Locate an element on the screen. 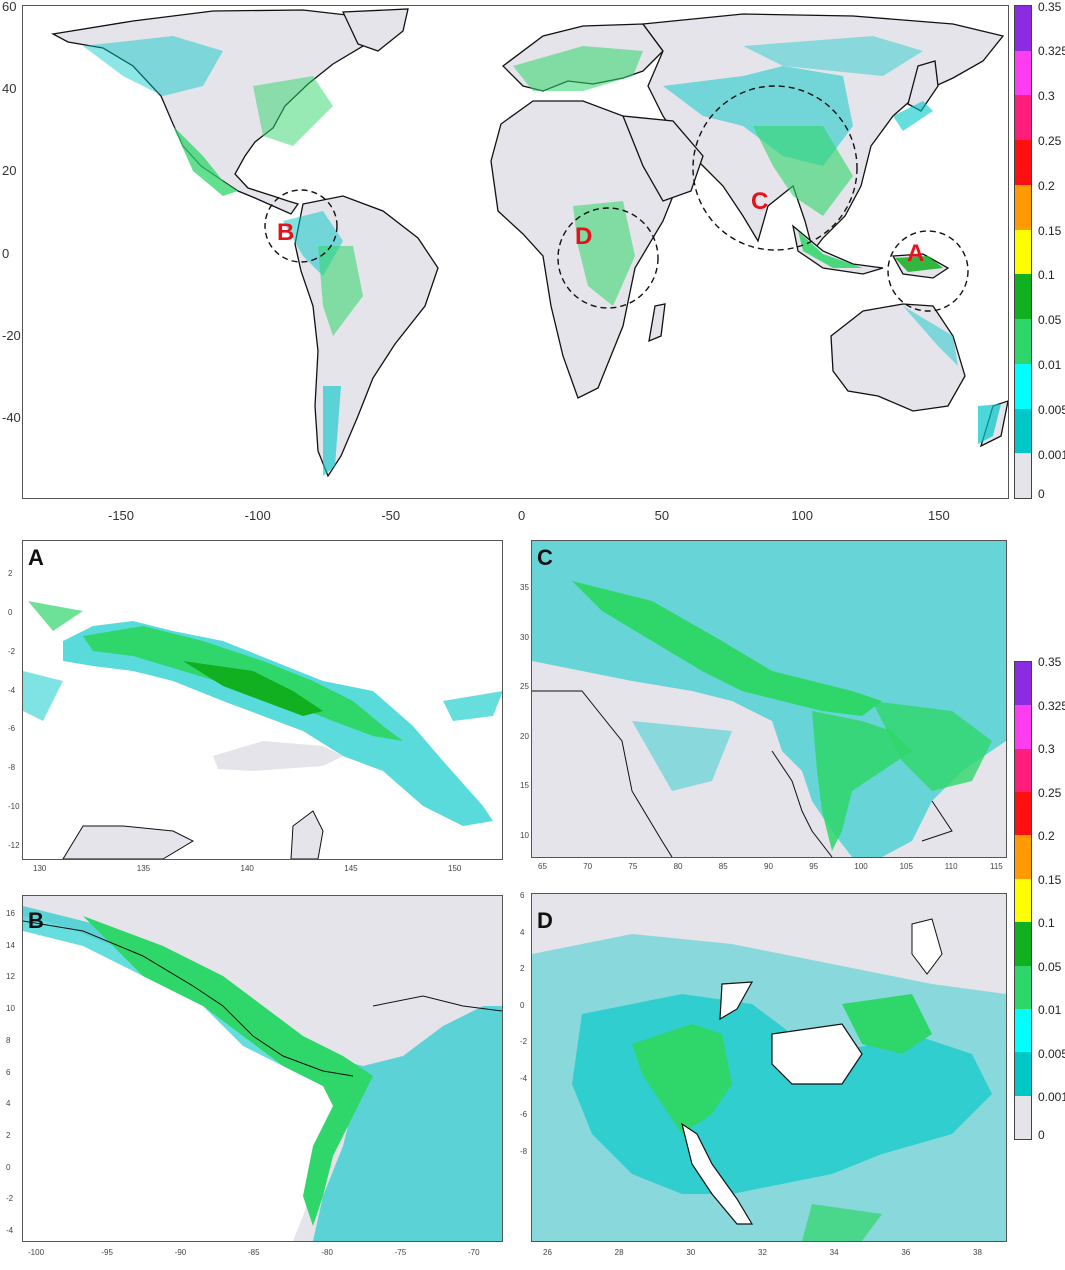 Image resolution: width=1065 pixels, height=1270 pixels. axis-tick-label: -20 is located at coordinates (11, 335).